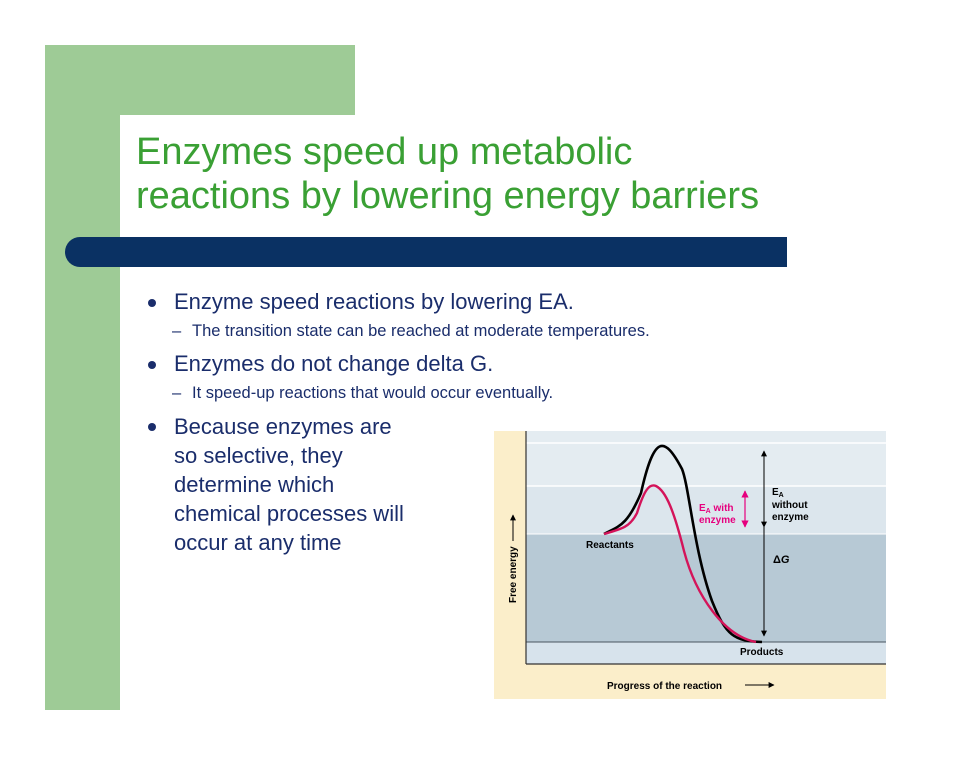  What do you see at coordinates (762, 652) in the screenshot?
I see `products-label: Products` at bounding box center [762, 652].